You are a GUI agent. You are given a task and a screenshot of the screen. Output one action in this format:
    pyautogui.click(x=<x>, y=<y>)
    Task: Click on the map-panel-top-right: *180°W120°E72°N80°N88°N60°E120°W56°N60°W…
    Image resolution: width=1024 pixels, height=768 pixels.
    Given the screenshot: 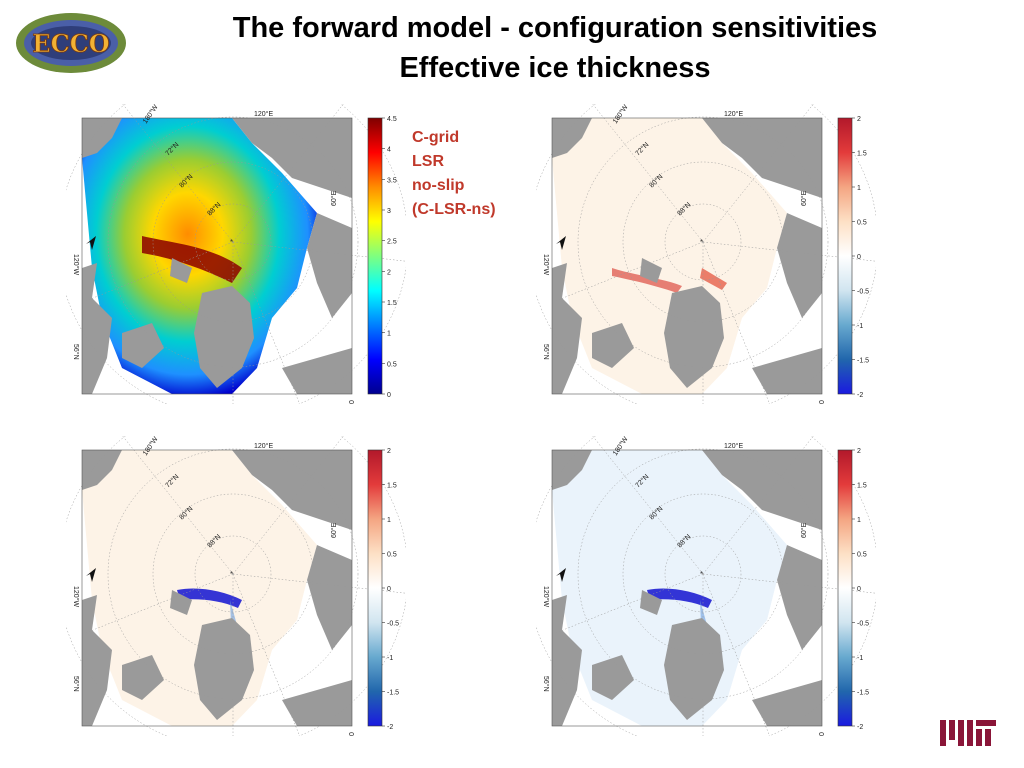 What is the action you would take?
    pyautogui.click(x=706, y=254)
    